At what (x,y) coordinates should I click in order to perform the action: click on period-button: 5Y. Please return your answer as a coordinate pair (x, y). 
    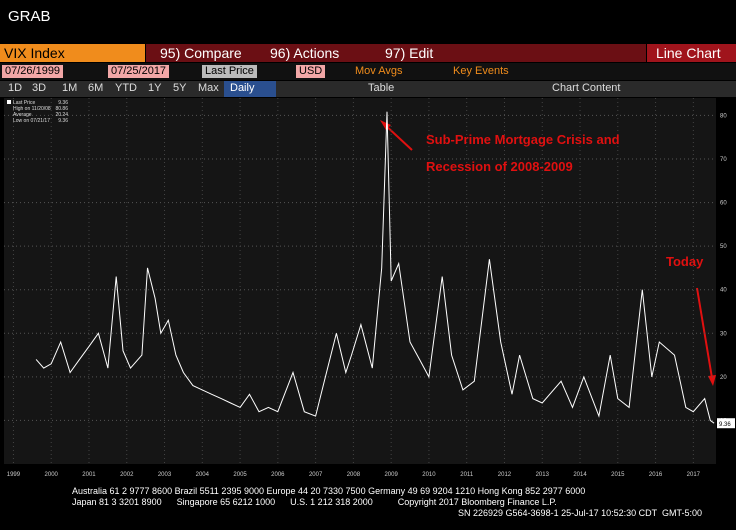
    Looking at the image, I should click on (180, 88).